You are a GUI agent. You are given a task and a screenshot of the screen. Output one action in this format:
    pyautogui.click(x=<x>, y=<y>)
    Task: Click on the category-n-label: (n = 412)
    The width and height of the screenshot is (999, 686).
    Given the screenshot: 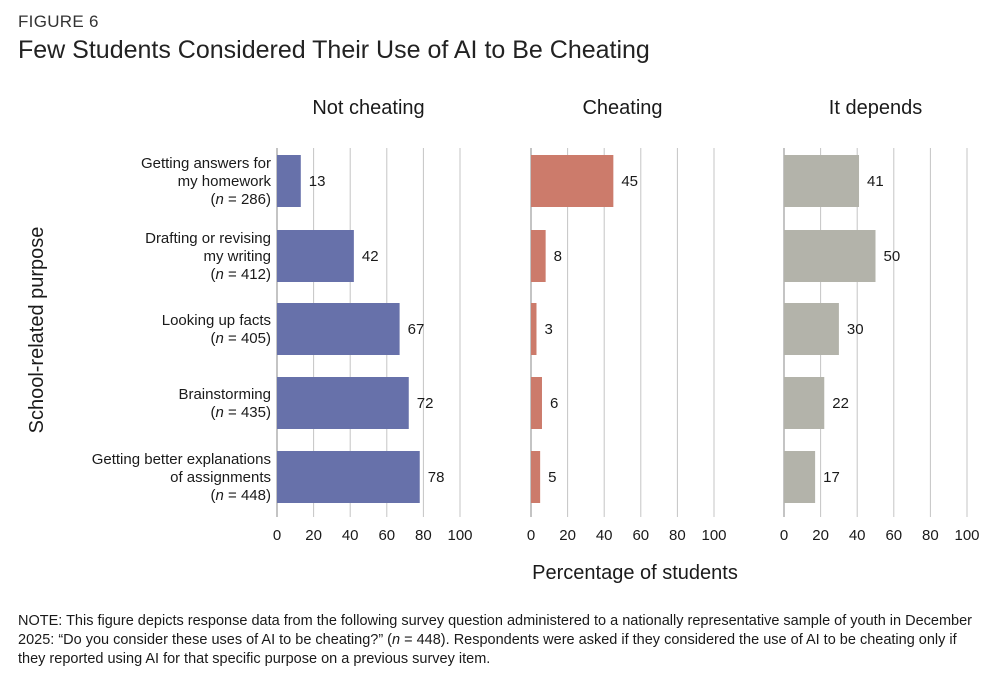 What is the action you would take?
    pyautogui.click(x=241, y=274)
    